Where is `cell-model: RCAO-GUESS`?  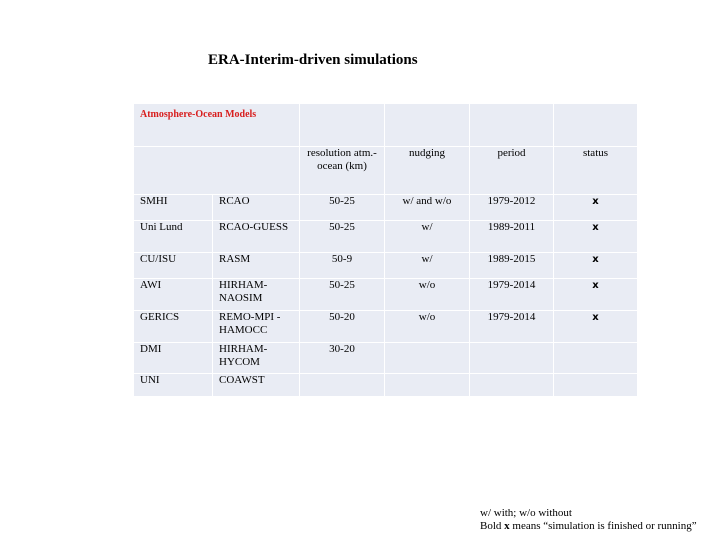 cell-model: RCAO-GUESS is located at coordinates (256, 236).